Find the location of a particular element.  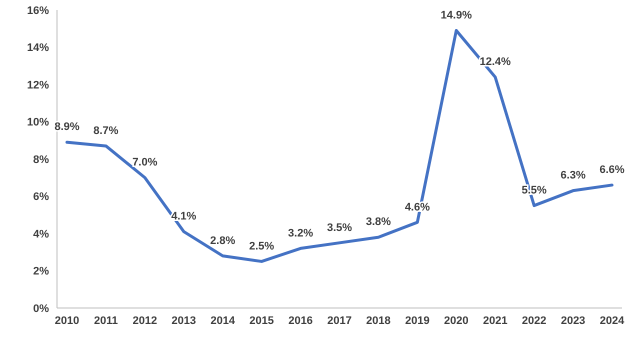

x-tick-label: 2014 is located at coordinates (223, 320).